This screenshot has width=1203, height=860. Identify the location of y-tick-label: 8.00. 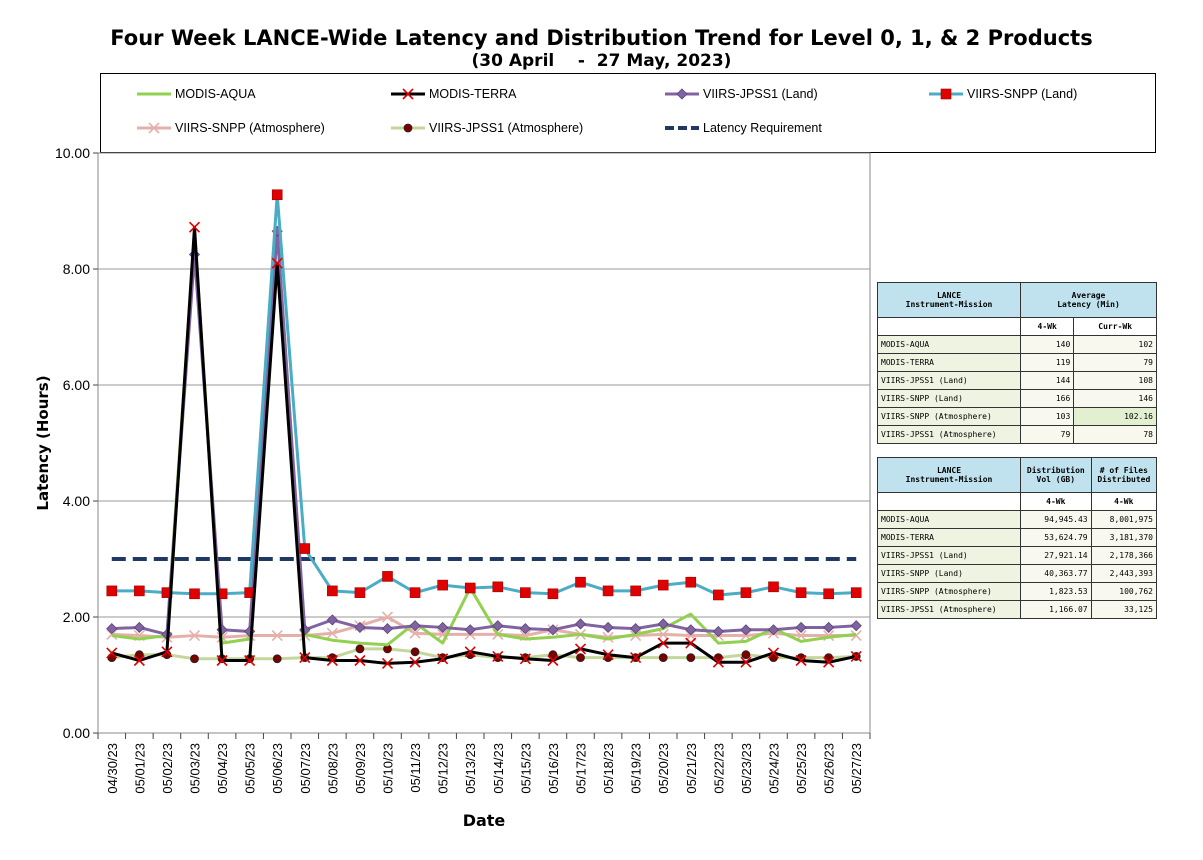
(76, 269).